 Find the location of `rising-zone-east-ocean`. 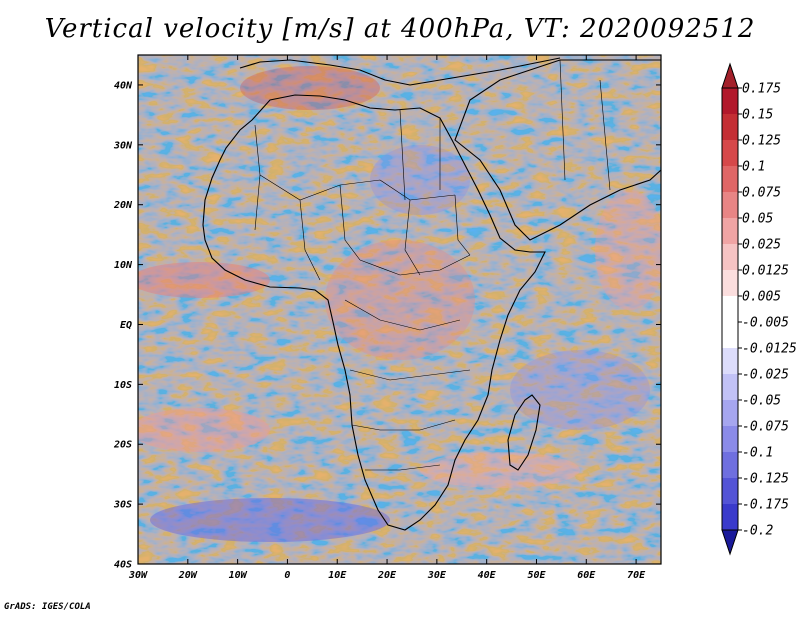

rising-zone-east-ocean is located at coordinates (628, 250).